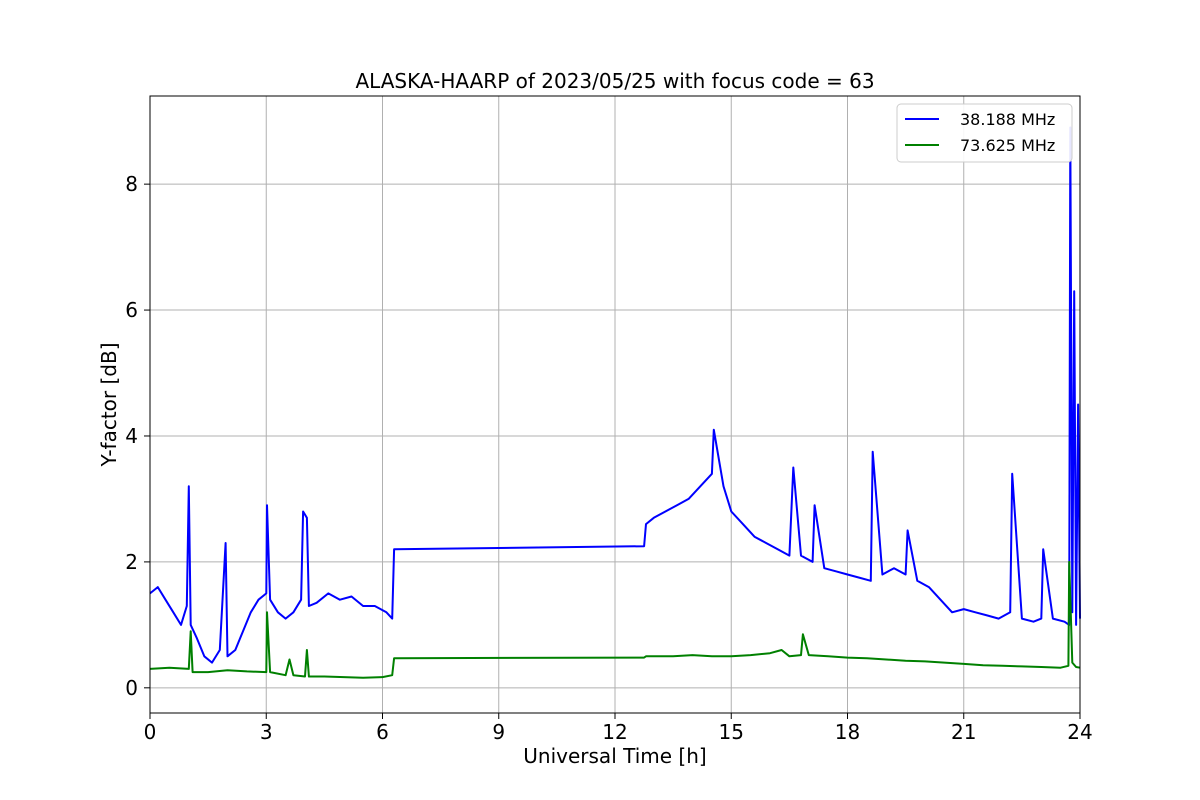 The image size is (1200, 800). I want to click on x-tick-label: 3, so click(266, 732).